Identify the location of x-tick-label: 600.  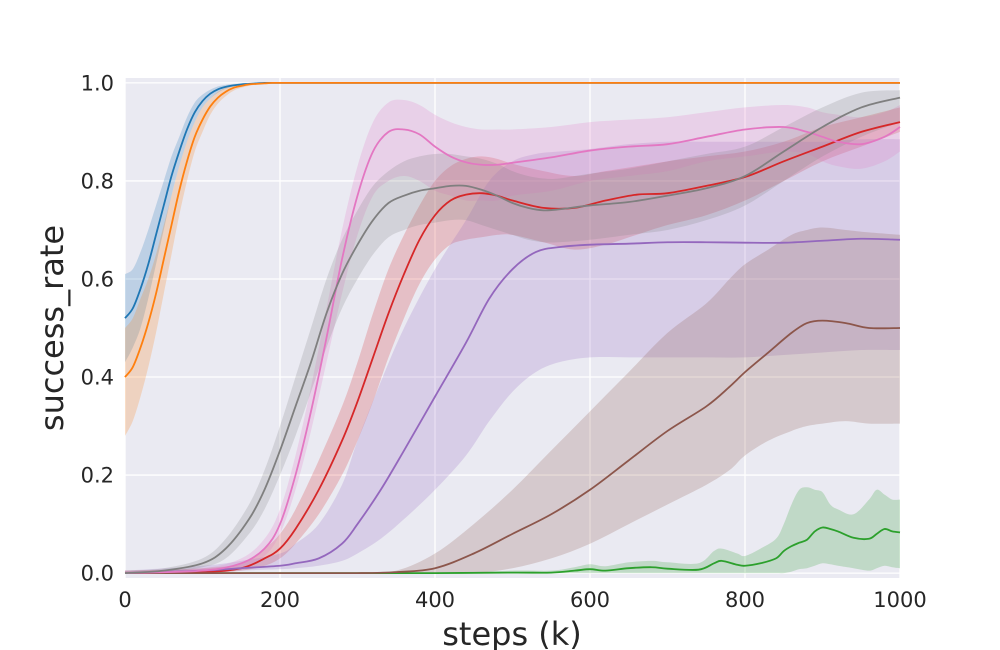
(590, 600).